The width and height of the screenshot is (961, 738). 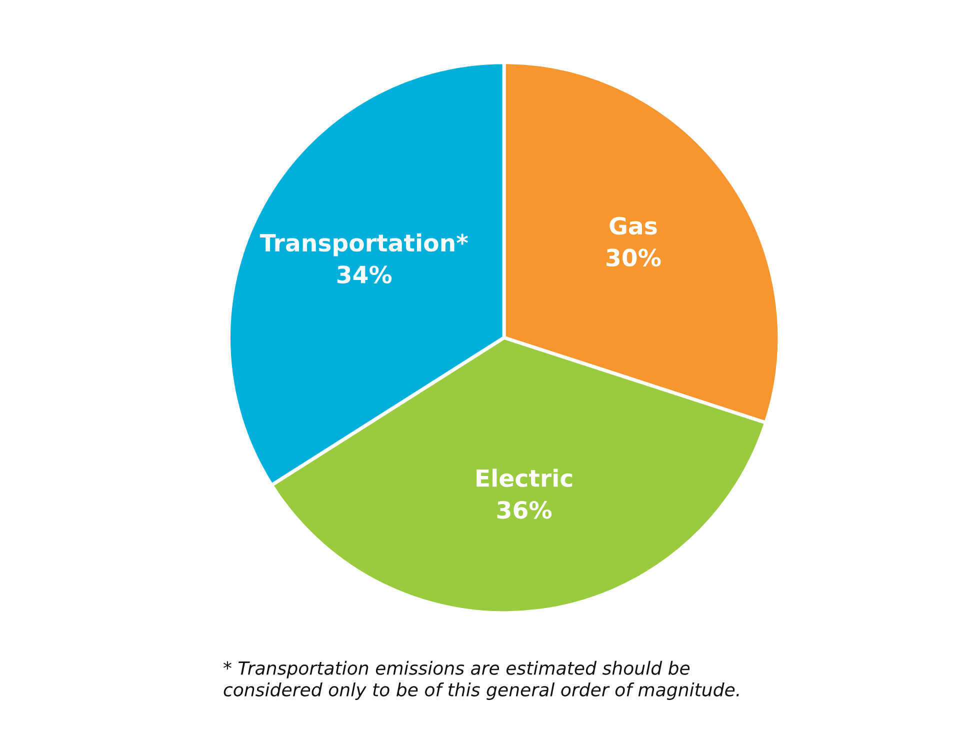 I want to click on slice-label: Electric, so click(x=524, y=477).